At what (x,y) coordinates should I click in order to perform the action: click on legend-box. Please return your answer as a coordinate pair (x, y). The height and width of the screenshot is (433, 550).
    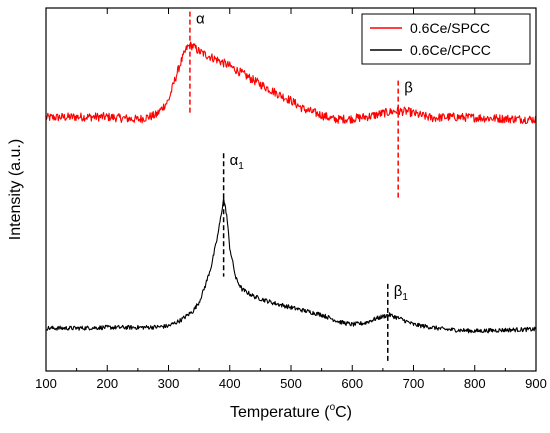
    Looking at the image, I should click on (446, 39).